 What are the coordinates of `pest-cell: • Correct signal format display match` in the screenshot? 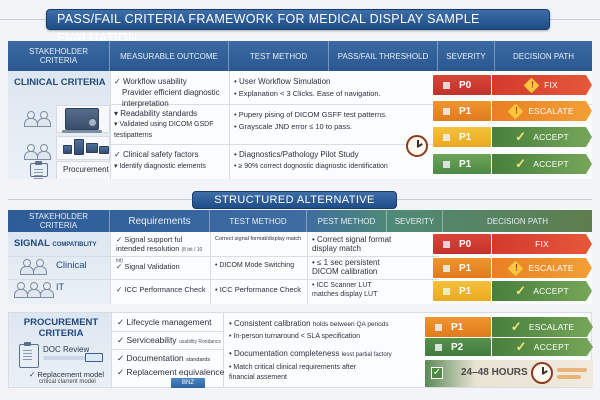 It's located at (352, 244).